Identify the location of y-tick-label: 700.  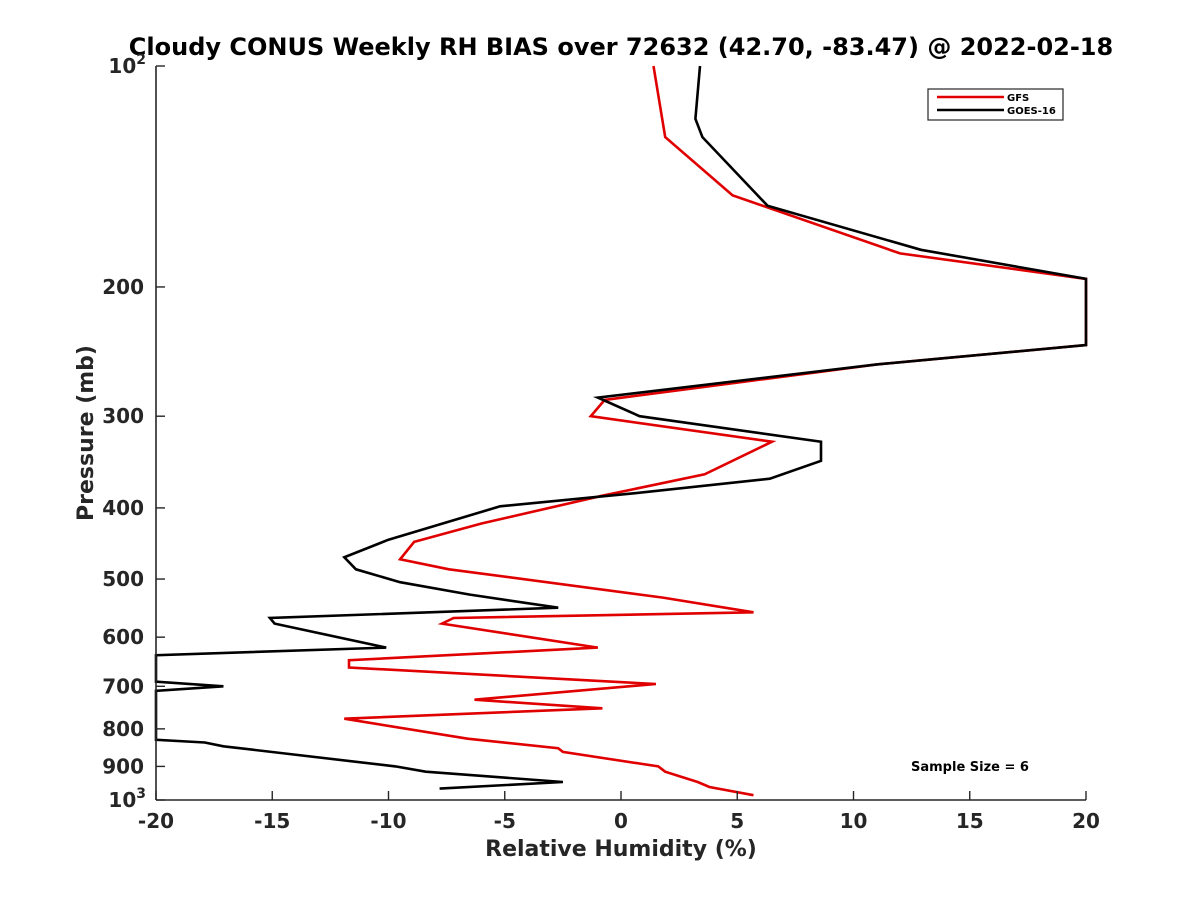
(123, 686).